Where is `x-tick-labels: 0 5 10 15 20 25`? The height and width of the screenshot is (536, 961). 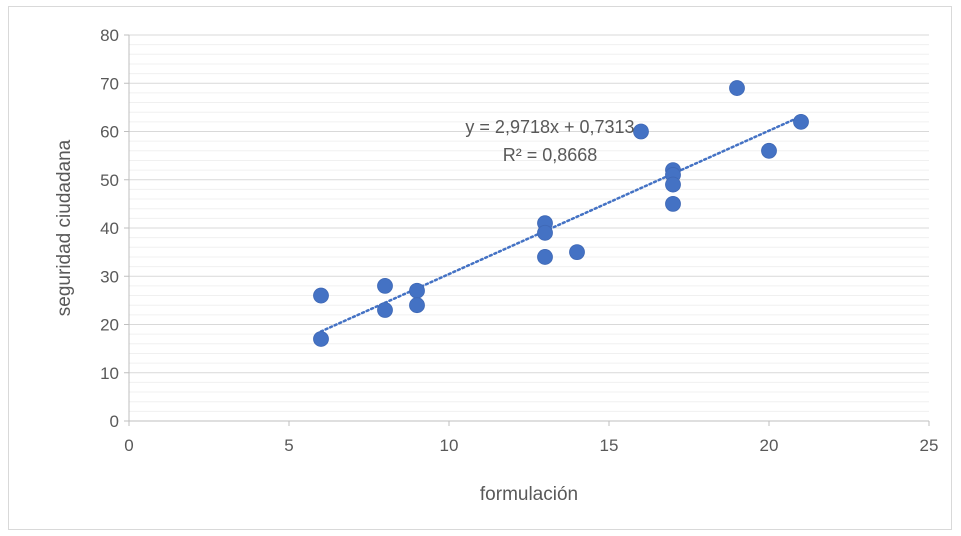
x-tick-labels: 0 5 10 15 20 25 is located at coordinates (531, 445).